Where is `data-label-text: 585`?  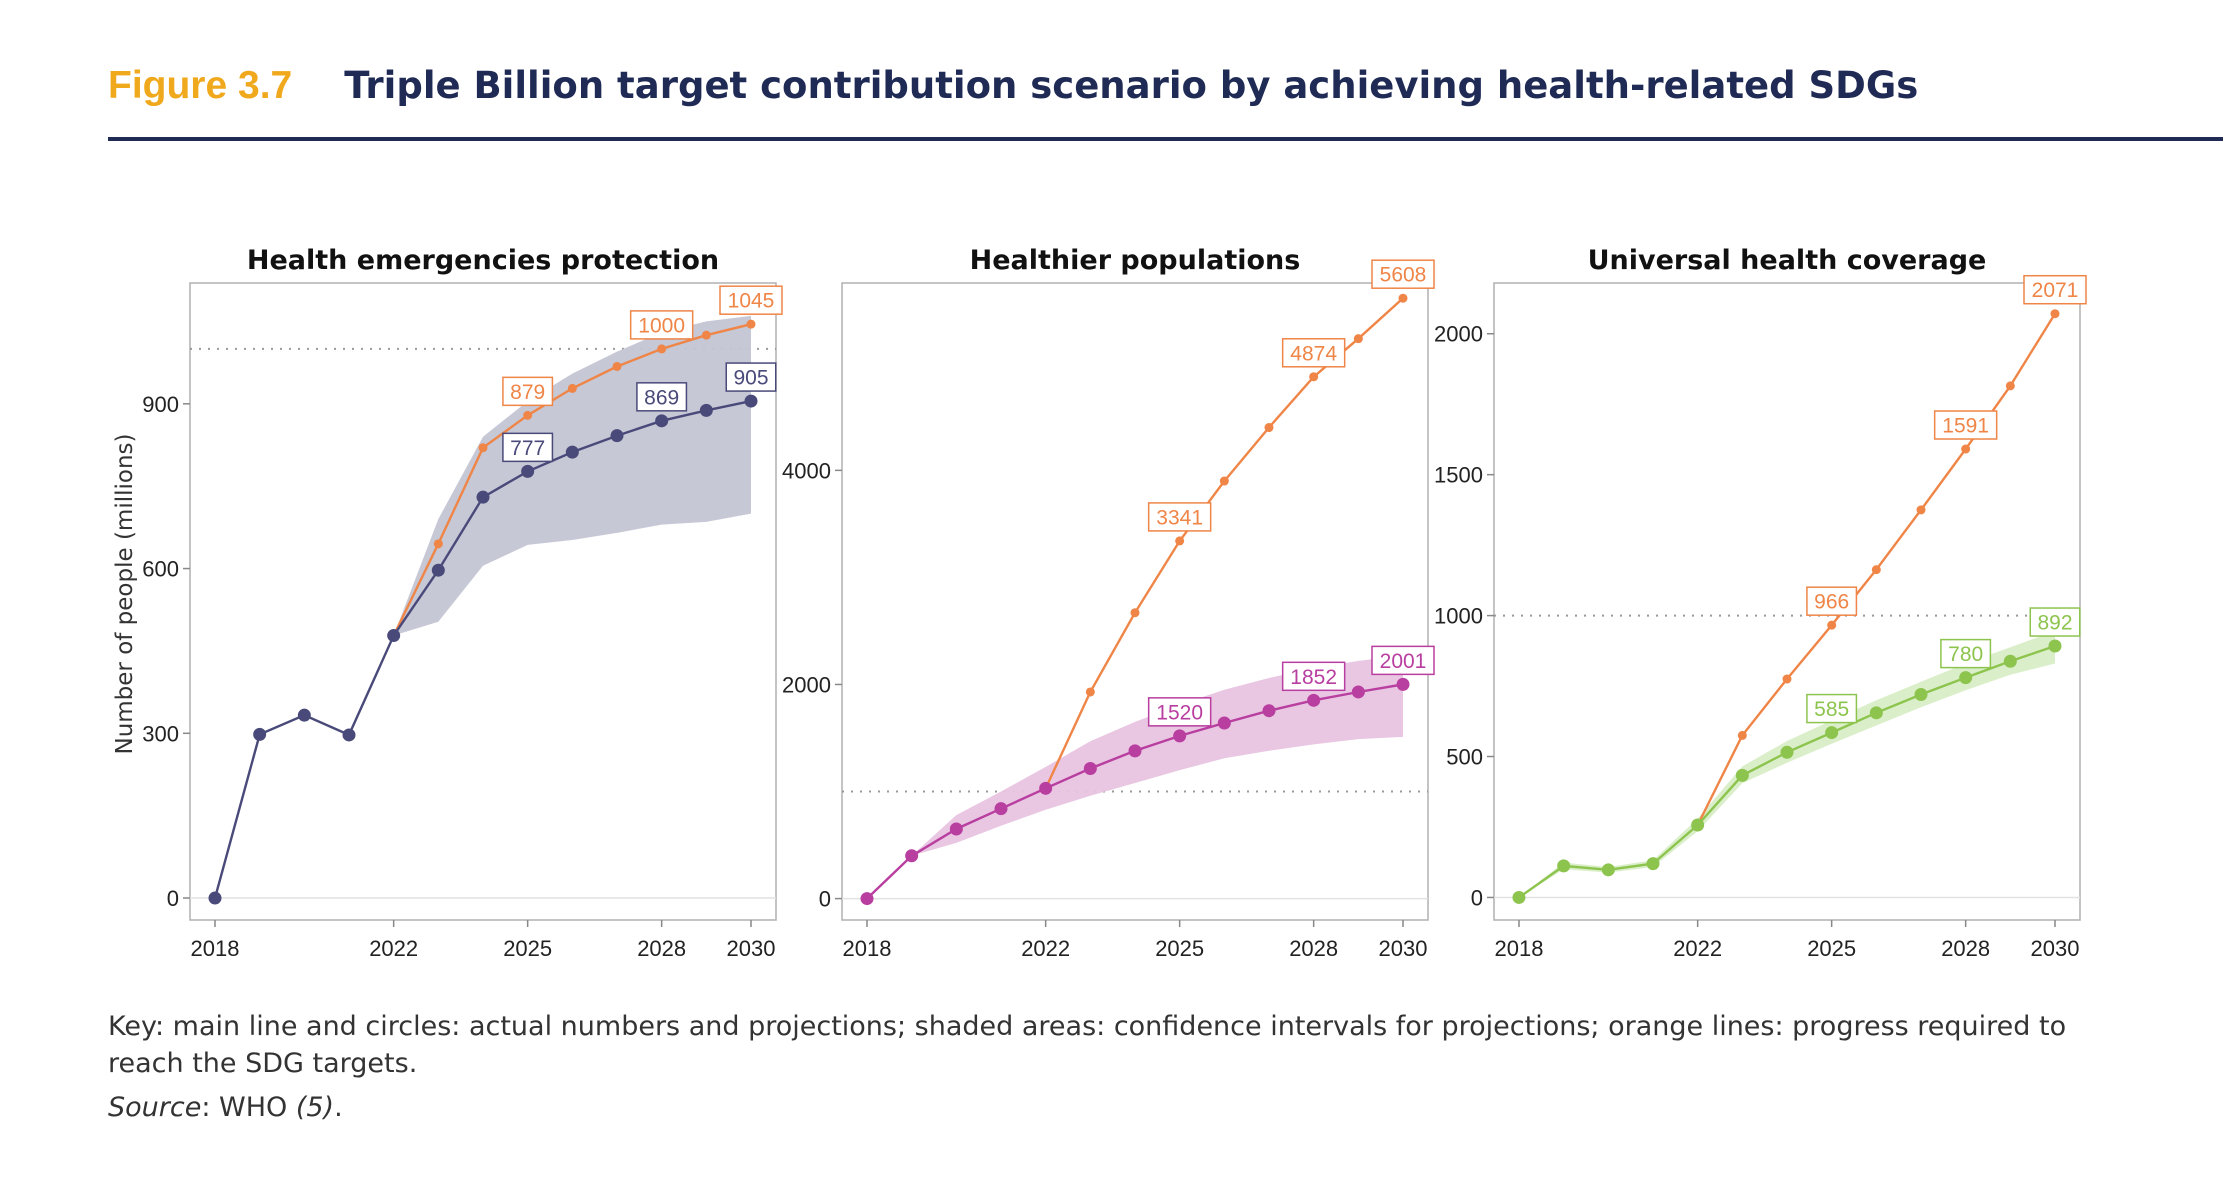 data-label-text: 585 is located at coordinates (1831, 709).